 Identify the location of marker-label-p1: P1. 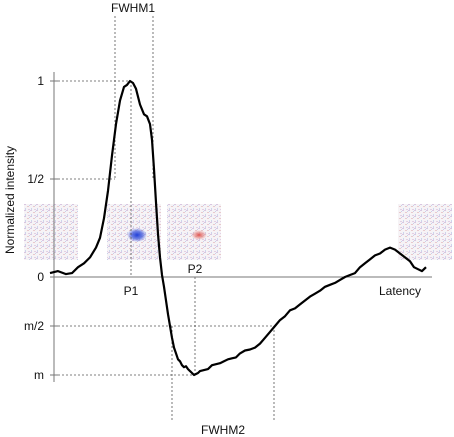
(131, 291).